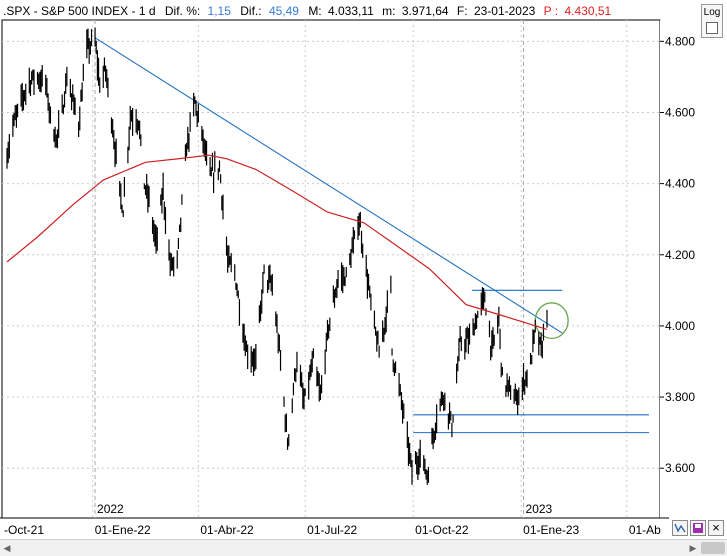 The width and height of the screenshot is (727, 556). I want to click on log-checkbox, so click(712, 28).